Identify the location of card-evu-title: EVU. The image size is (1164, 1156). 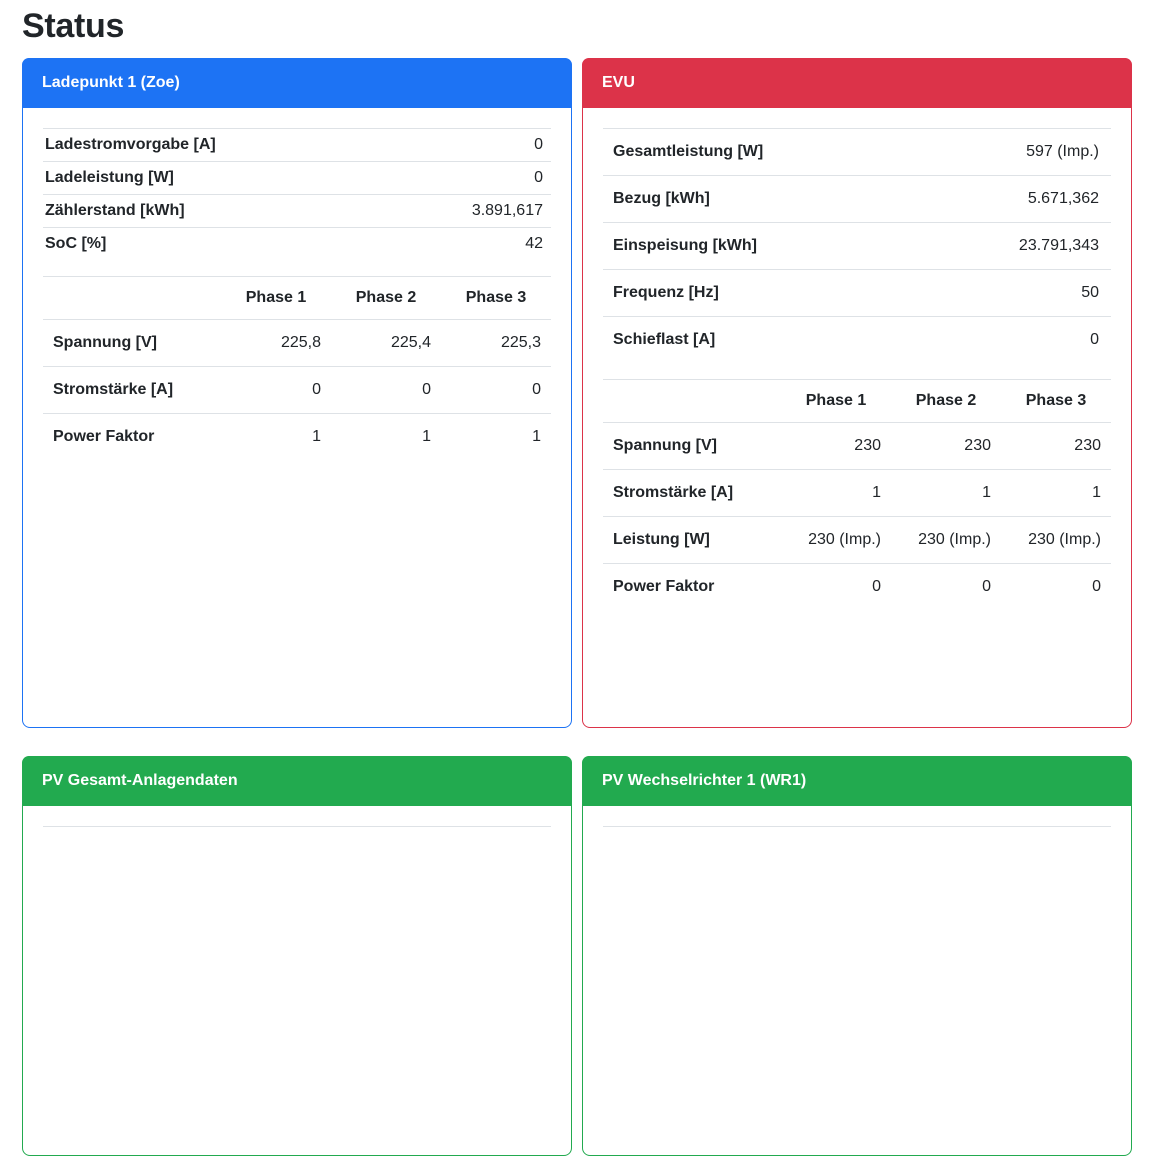
(618, 82).